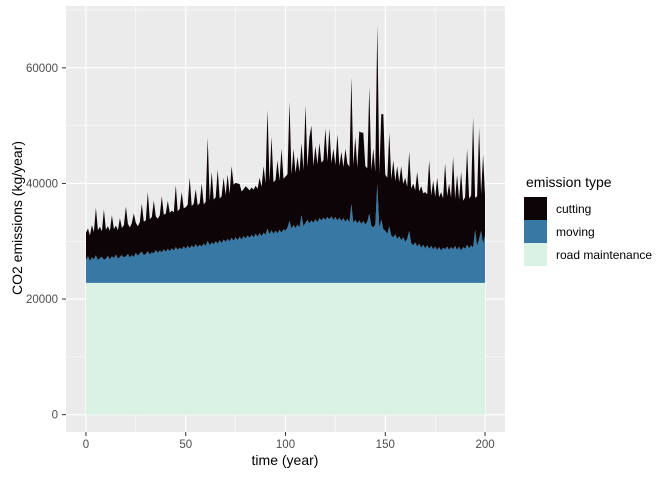 This screenshot has width=672, height=480. Describe the element at coordinates (285, 233) in the screenshot. I see `area-moving` at that location.